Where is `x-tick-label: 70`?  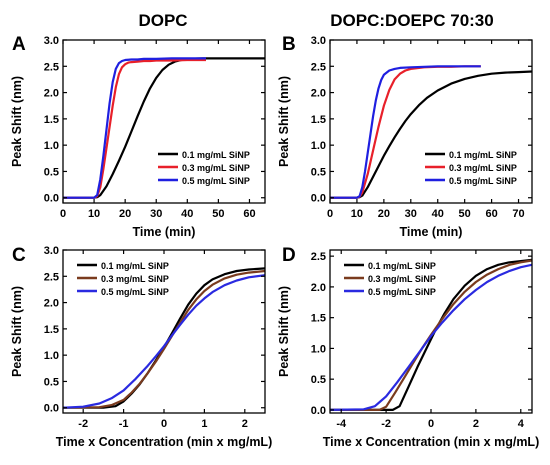
x-tick-label: 70 is located at coordinates (518, 214).